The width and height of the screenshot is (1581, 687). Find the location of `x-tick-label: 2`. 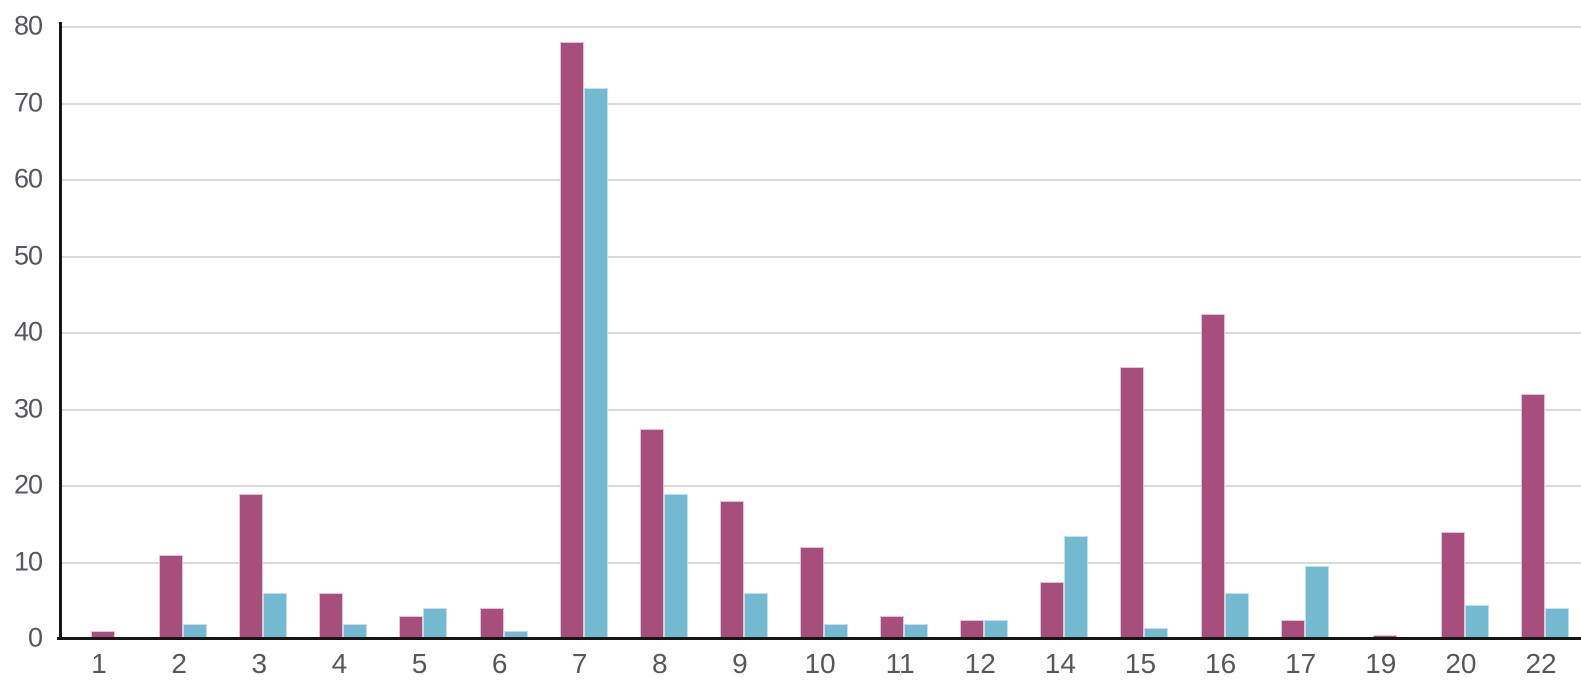

x-tick-label: 2 is located at coordinates (179, 663).